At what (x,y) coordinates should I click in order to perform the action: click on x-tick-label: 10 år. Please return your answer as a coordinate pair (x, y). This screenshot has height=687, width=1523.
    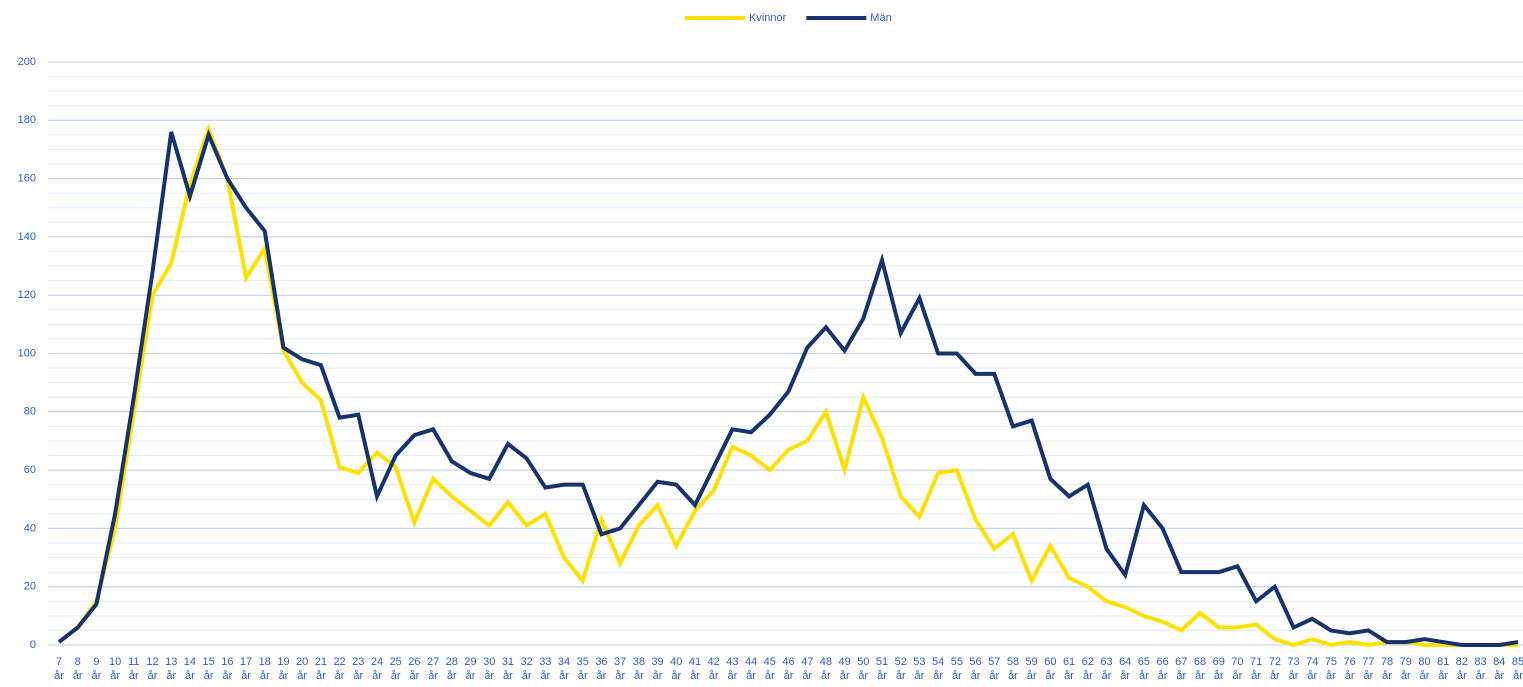
    Looking at the image, I should click on (115, 669).